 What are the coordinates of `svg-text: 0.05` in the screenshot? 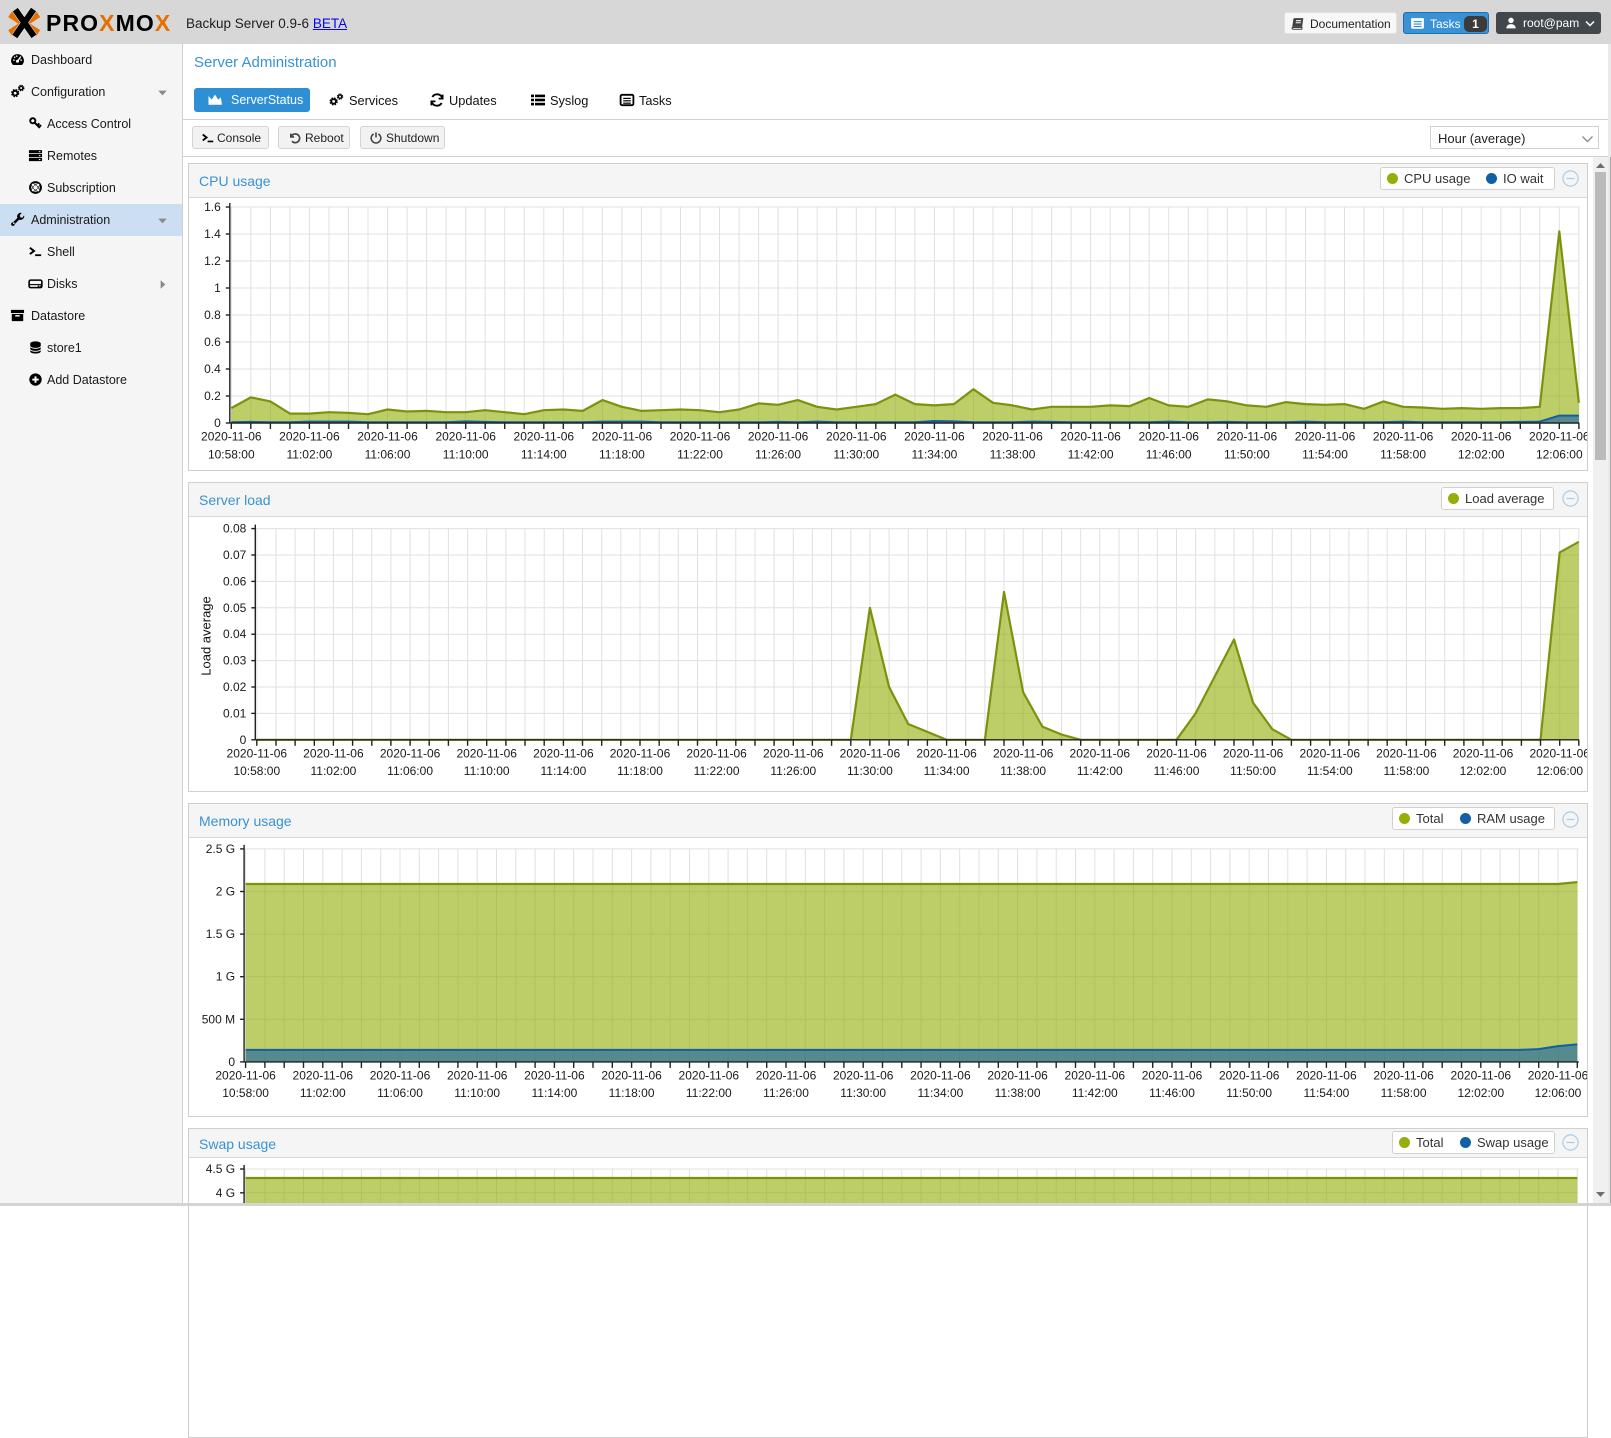 It's located at (235, 608).